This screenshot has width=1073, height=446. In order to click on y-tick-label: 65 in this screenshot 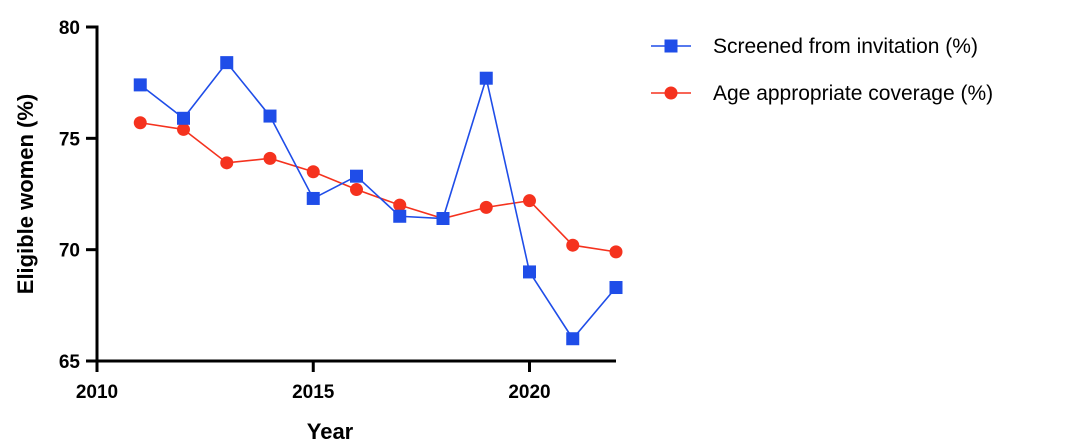, I will do `click(70, 362)`.